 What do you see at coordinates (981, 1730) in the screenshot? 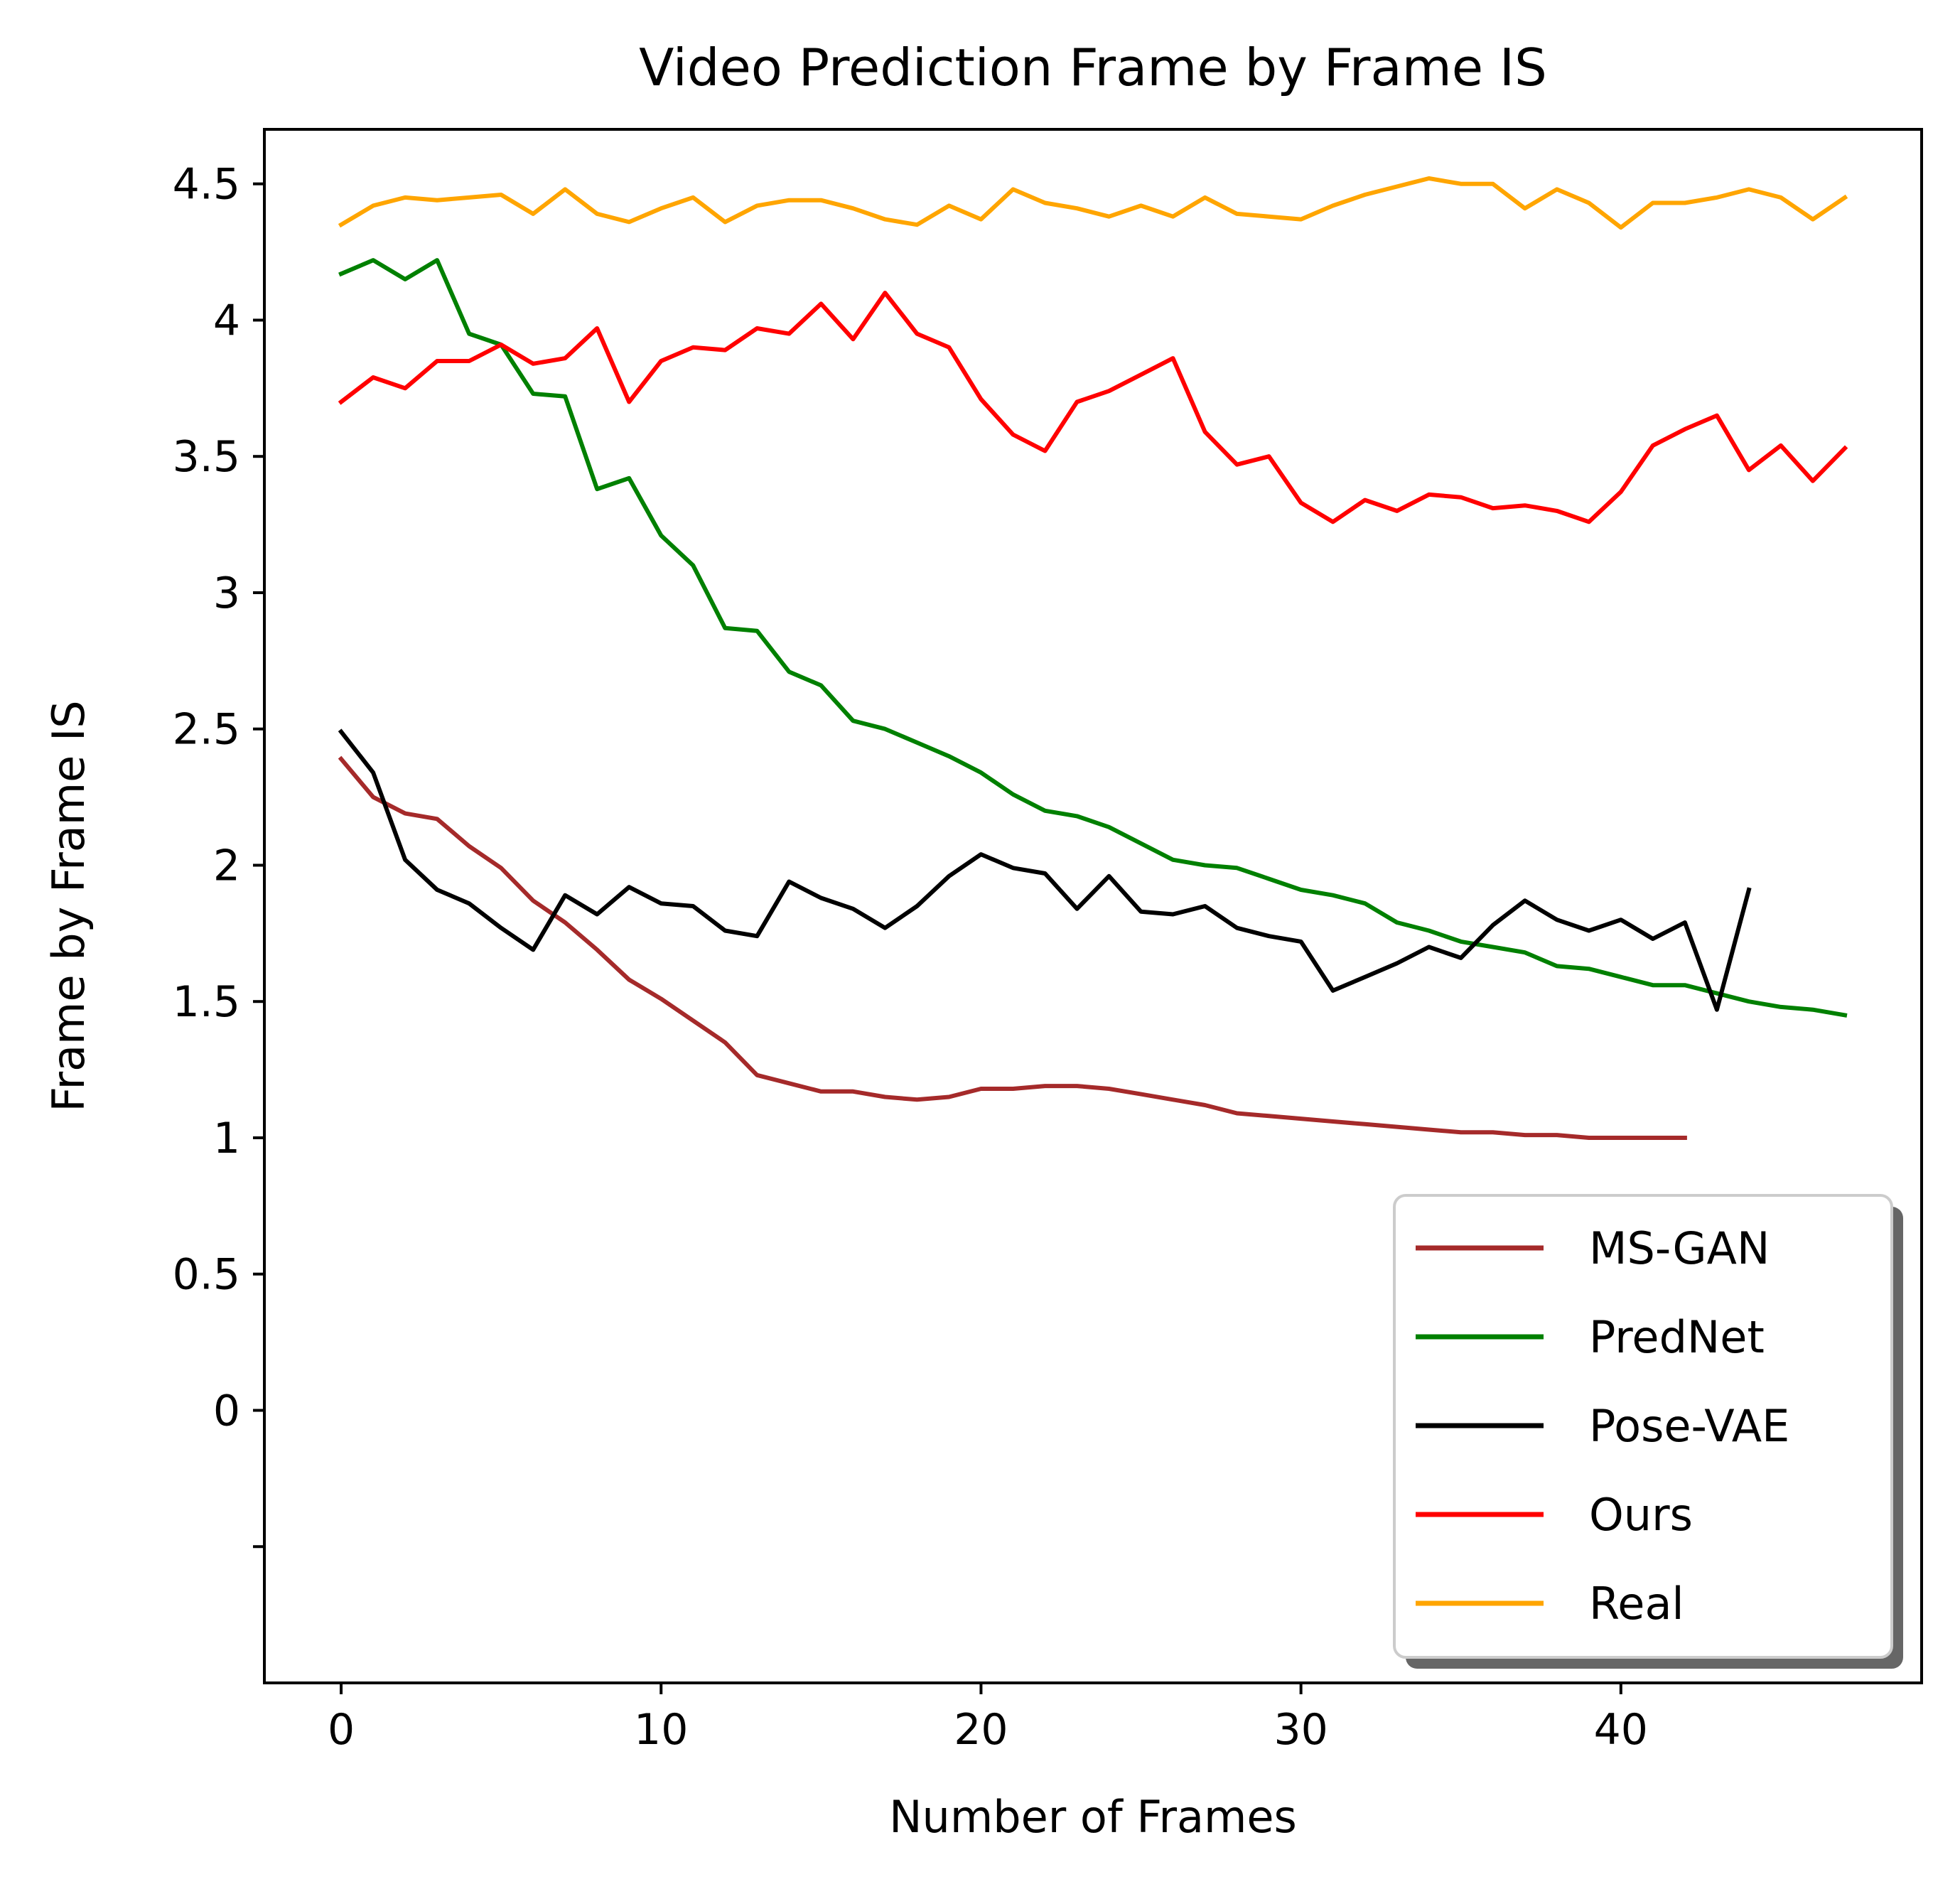
I see `x-tick-label: 20` at bounding box center [981, 1730].